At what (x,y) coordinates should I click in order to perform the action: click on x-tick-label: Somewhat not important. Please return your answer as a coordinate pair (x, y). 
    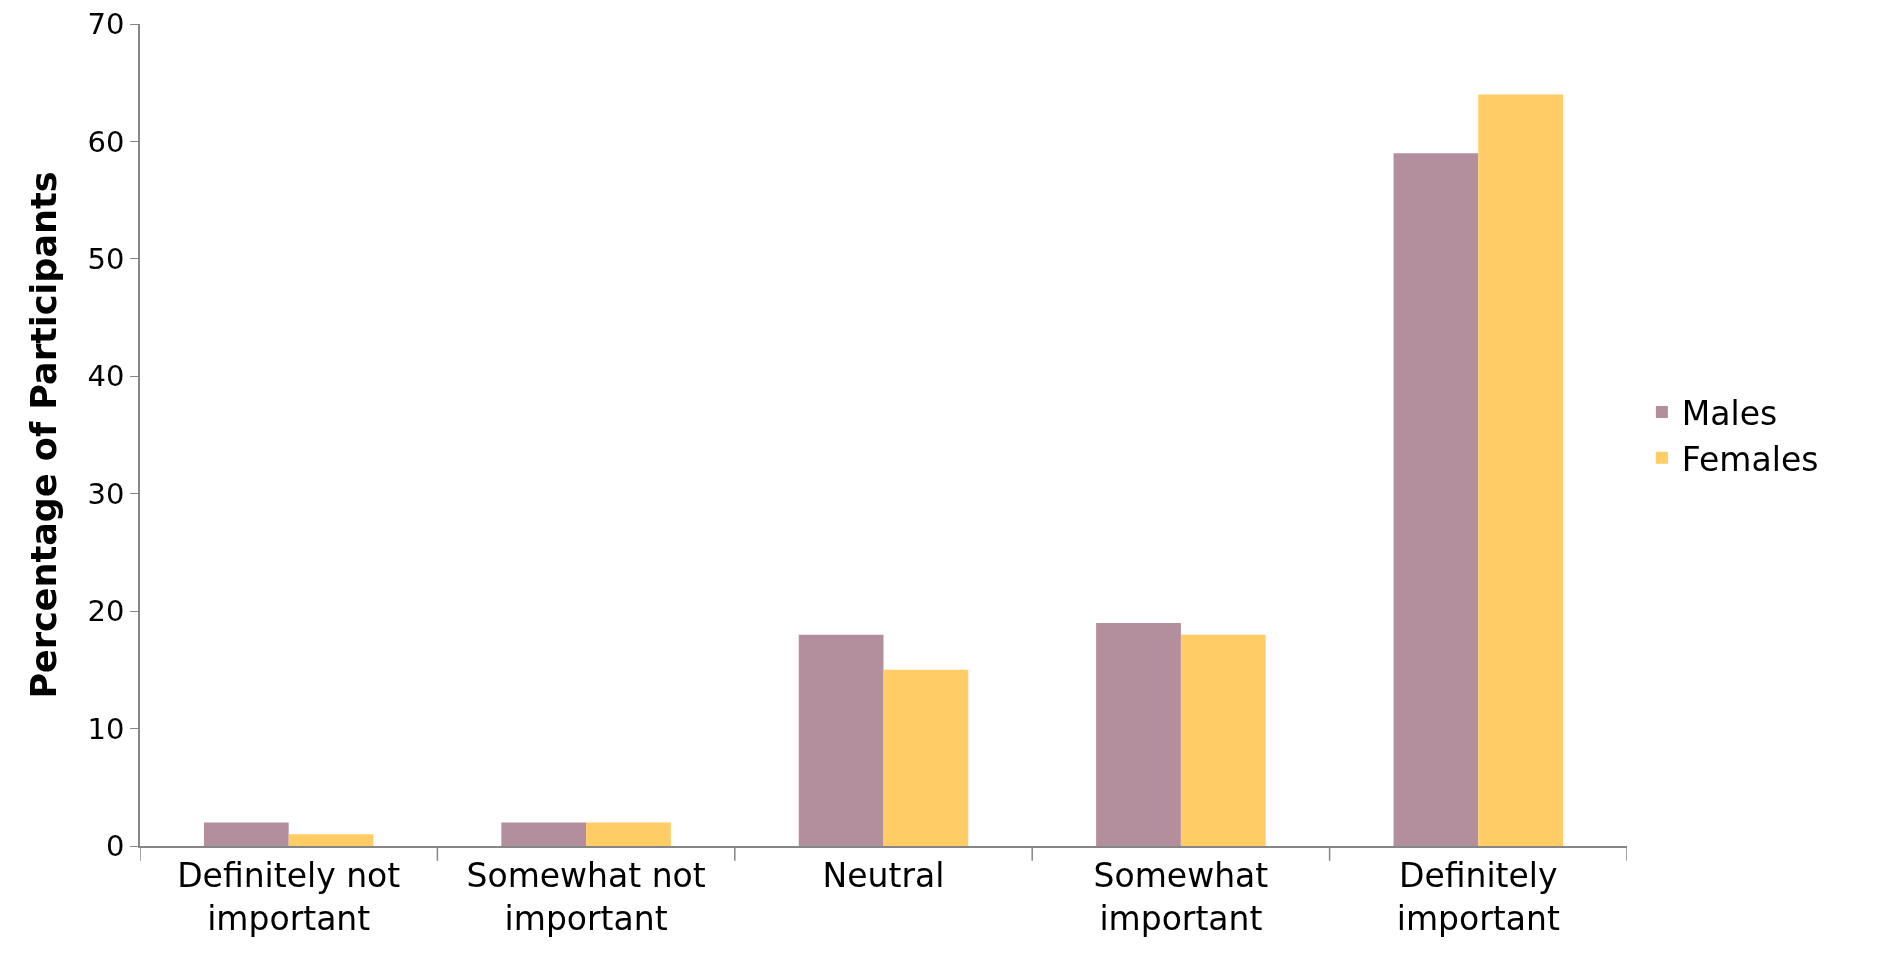
    Looking at the image, I should click on (586, 897).